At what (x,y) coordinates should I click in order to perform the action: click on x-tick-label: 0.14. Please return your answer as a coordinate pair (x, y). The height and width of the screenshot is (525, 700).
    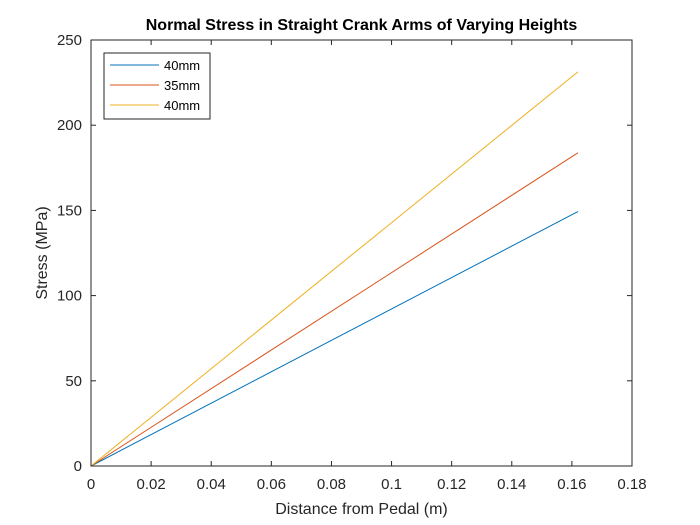
    Looking at the image, I should click on (511, 484).